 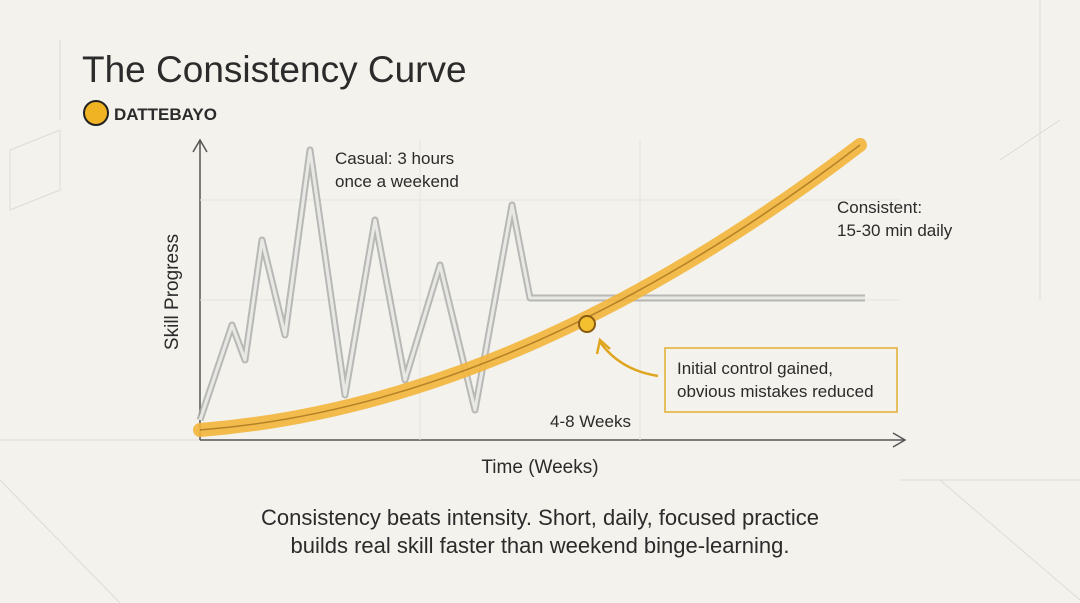 What do you see at coordinates (781, 380) in the screenshot?
I see `callout-box` at bounding box center [781, 380].